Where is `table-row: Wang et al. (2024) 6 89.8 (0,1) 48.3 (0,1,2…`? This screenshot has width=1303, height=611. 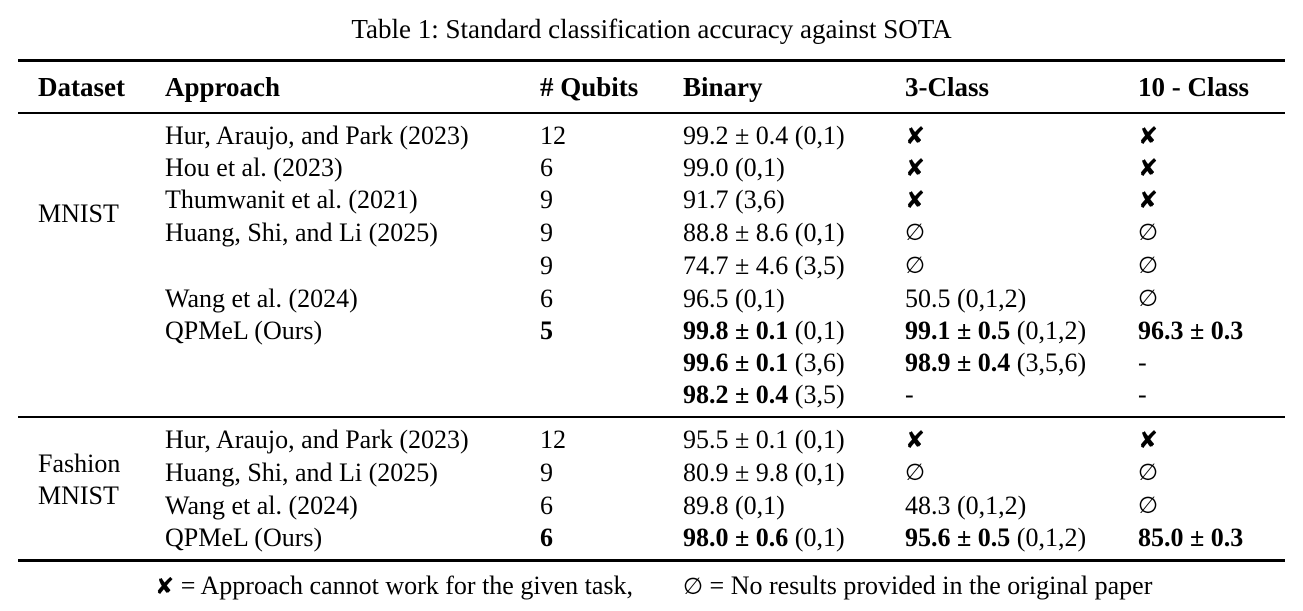
table-row: Wang et al. (2024) 6 89.8 (0,1) 48.3 (0,1,2… is located at coordinates (651, 505).